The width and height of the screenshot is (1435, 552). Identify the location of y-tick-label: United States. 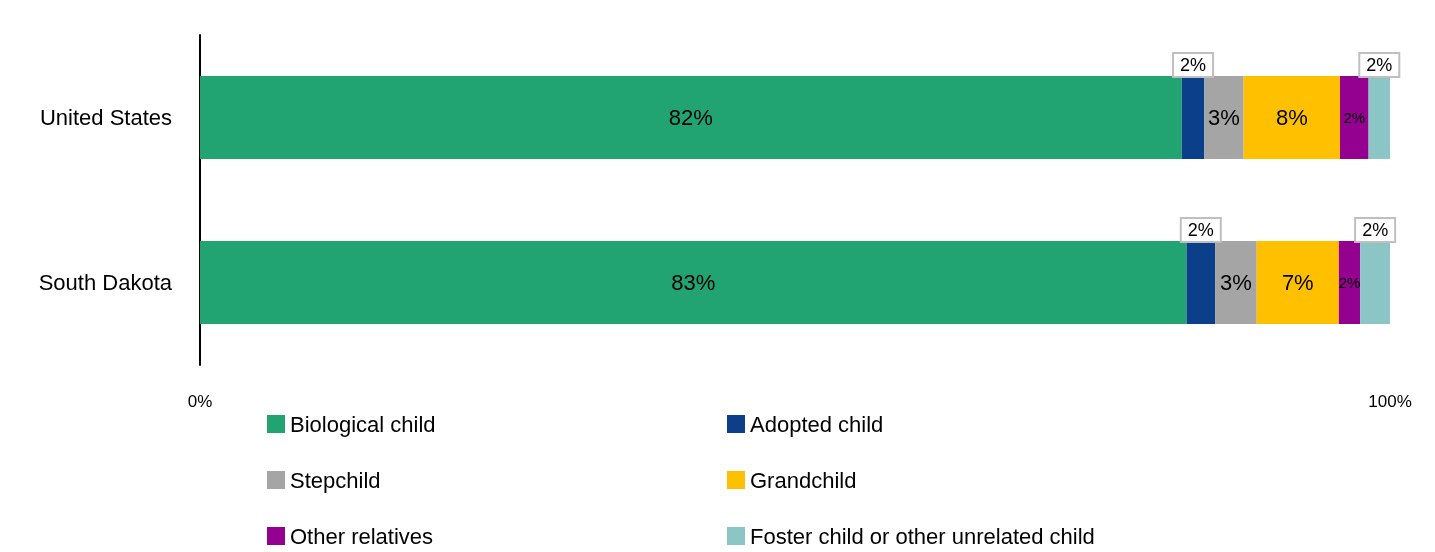
(105, 117).